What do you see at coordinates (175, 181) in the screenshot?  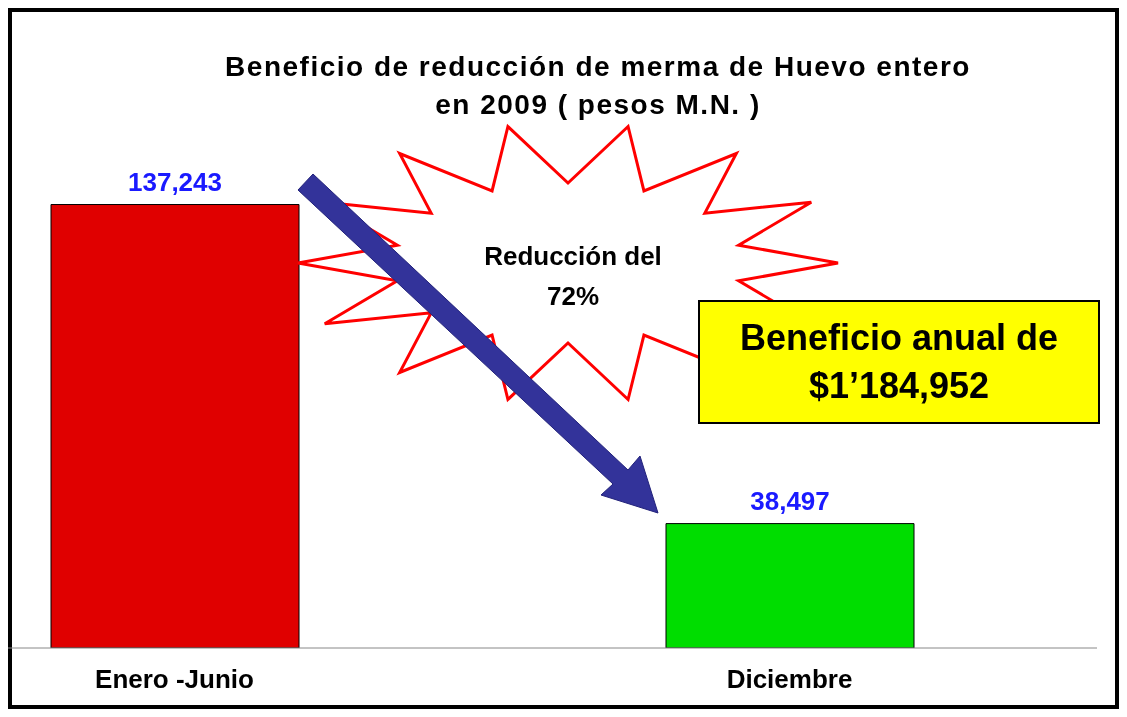 I see `data-label: 137,243` at bounding box center [175, 181].